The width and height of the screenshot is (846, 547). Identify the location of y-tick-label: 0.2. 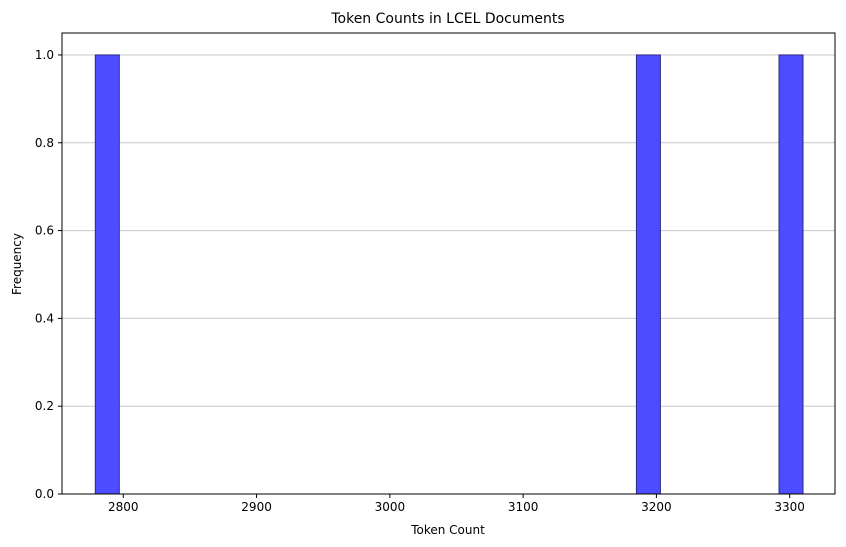
(44, 406).